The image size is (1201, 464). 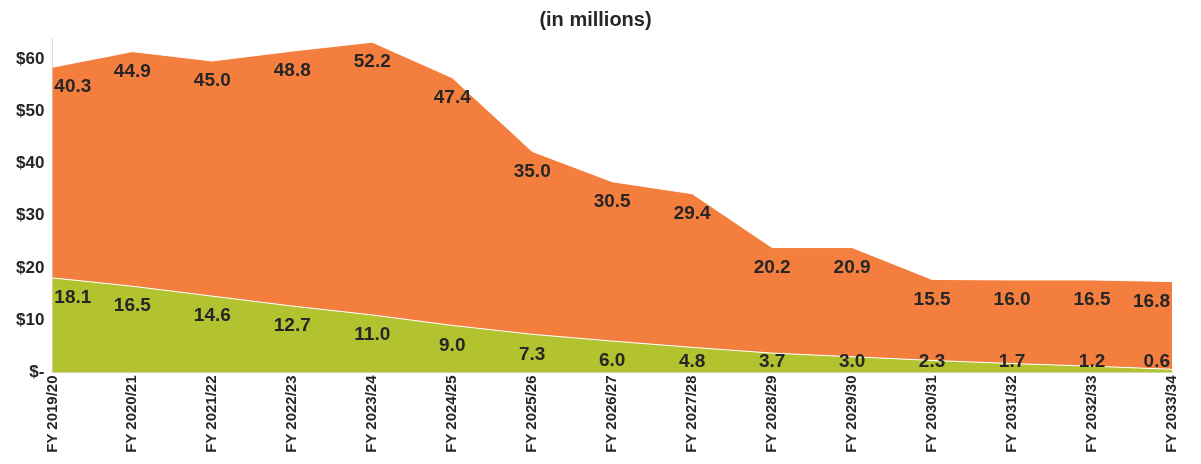 What do you see at coordinates (212, 80) in the screenshot?
I see `data-label: 45.0` at bounding box center [212, 80].